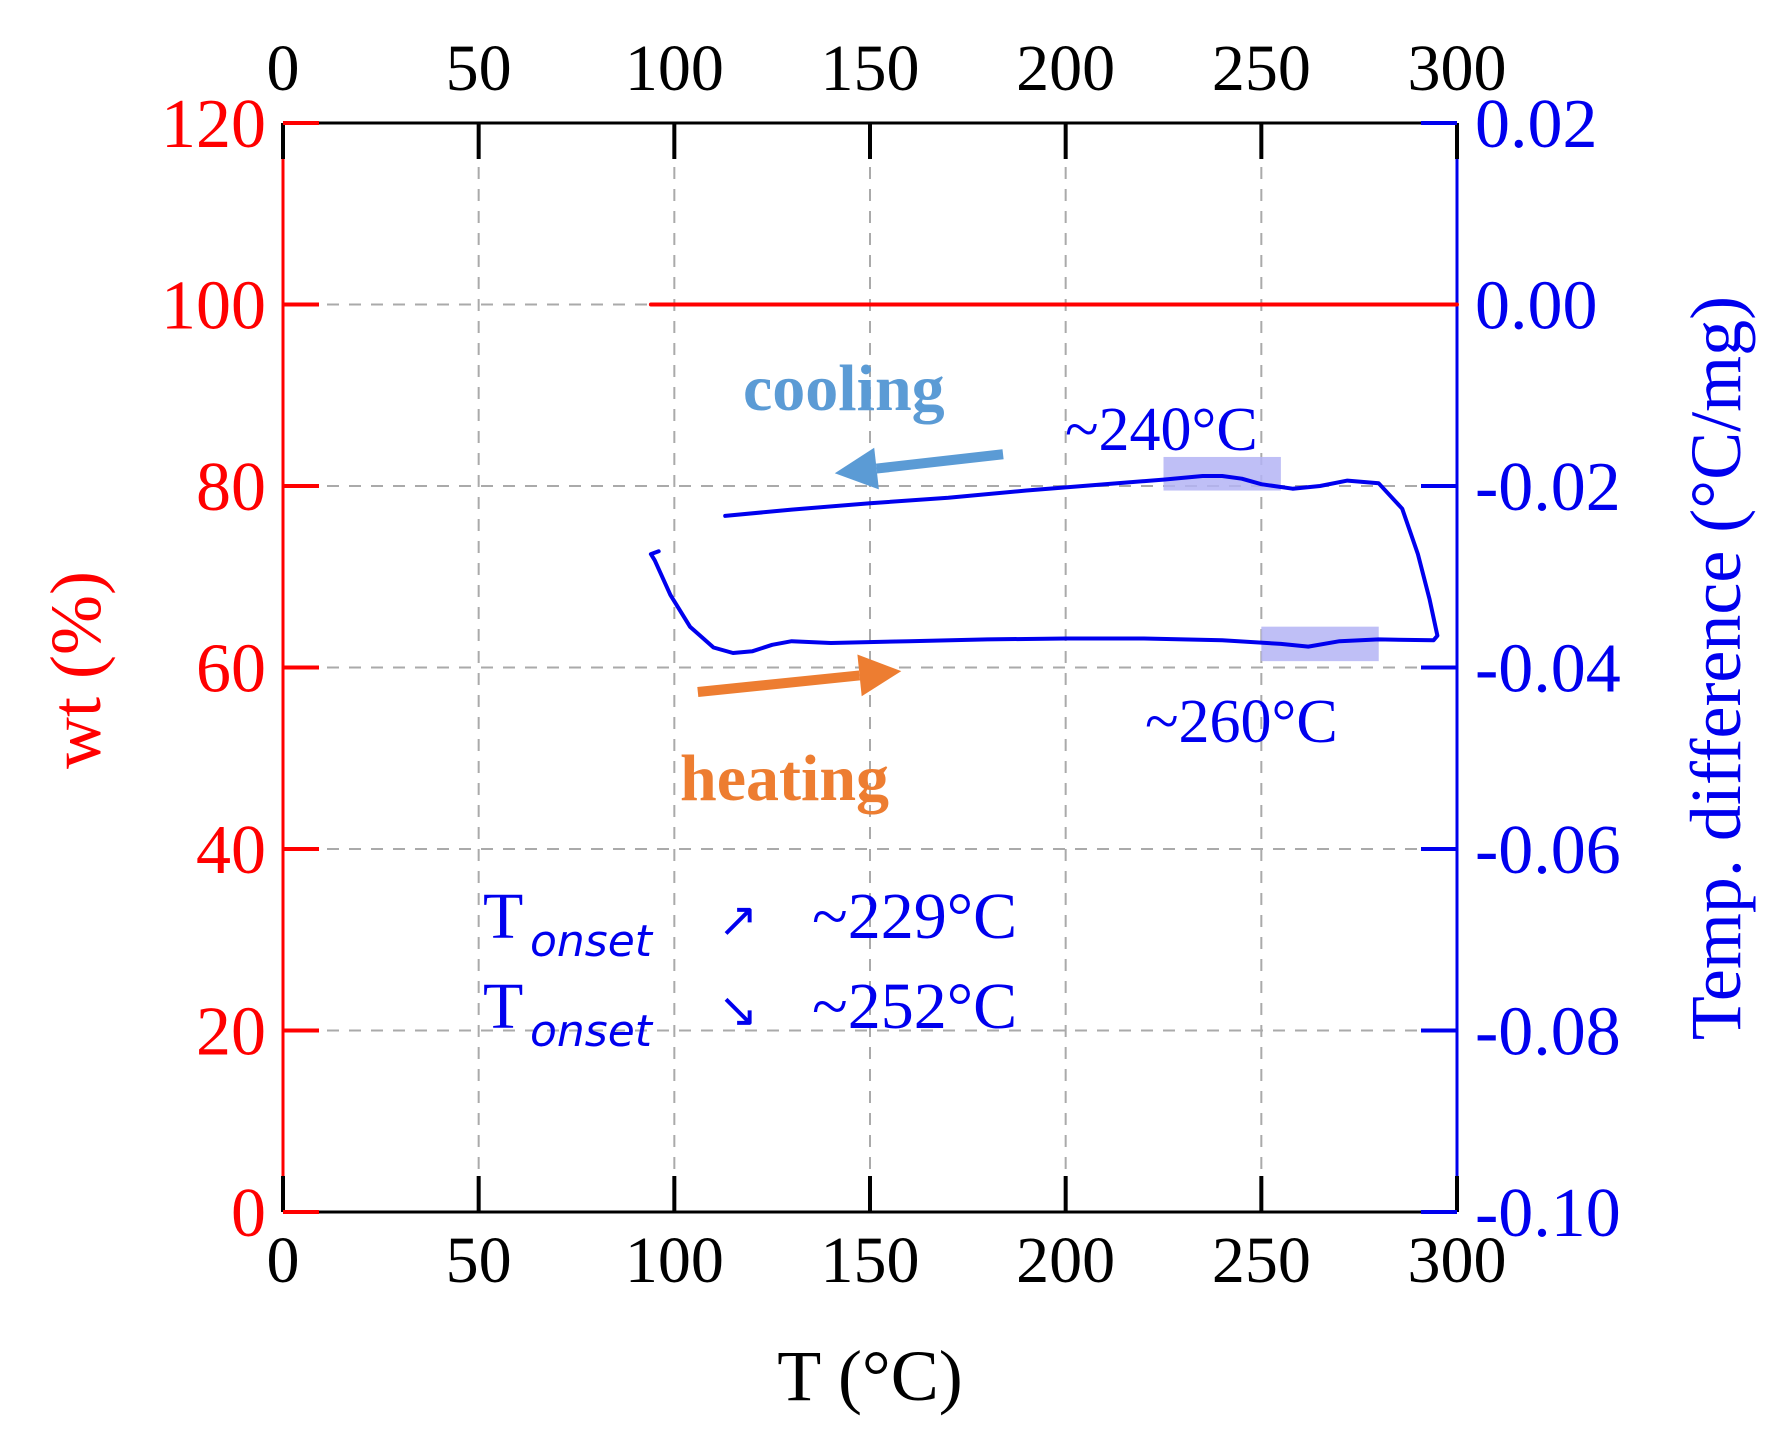 The height and width of the screenshot is (1445, 1782). What do you see at coordinates (1457, 68) in the screenshot?
I see `x-tick-label-top: 300` at bounding box center [1457, 68].